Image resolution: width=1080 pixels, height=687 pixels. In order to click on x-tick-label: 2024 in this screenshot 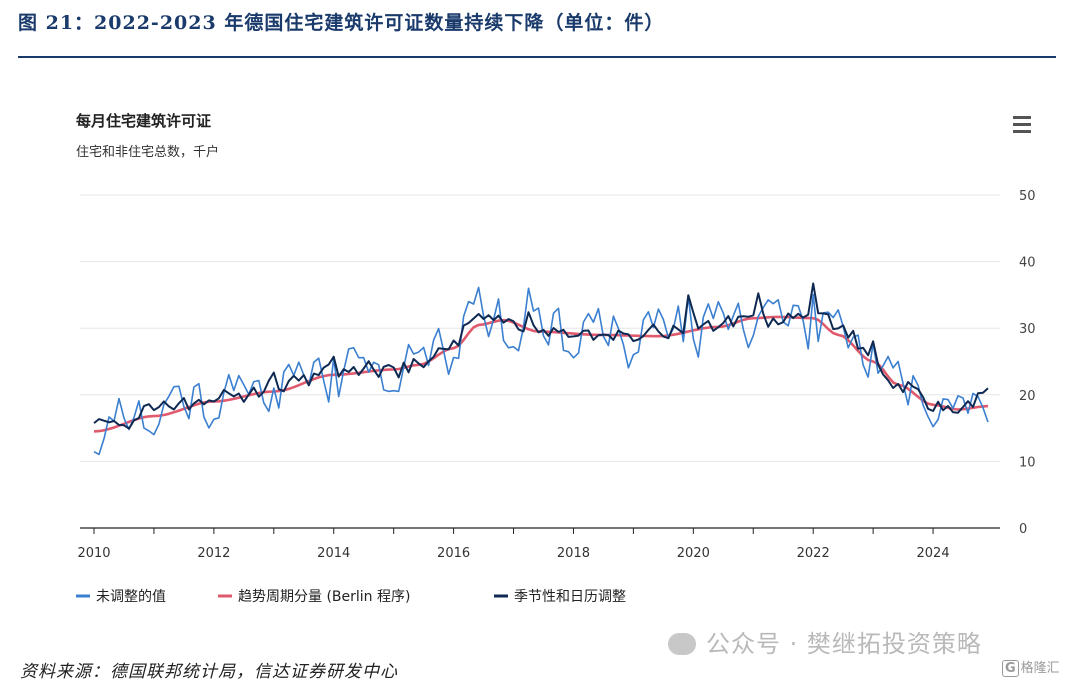, I will do `click(933, 553)`.